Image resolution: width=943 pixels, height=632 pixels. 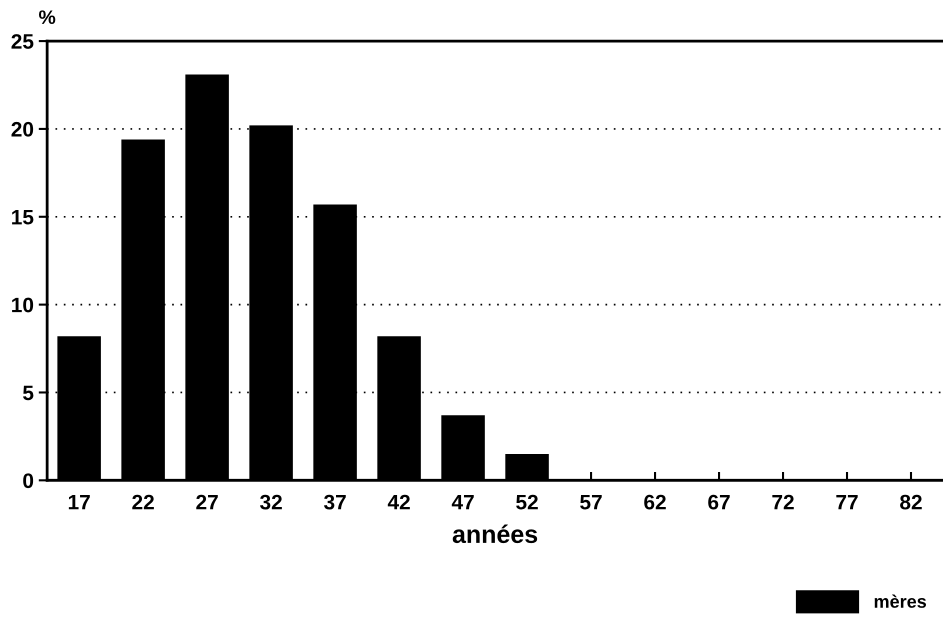 What do you see at coordinates (23, 41) in the screenshot?
I see `y-tick-label: 25` at bounding box center [23, 41].